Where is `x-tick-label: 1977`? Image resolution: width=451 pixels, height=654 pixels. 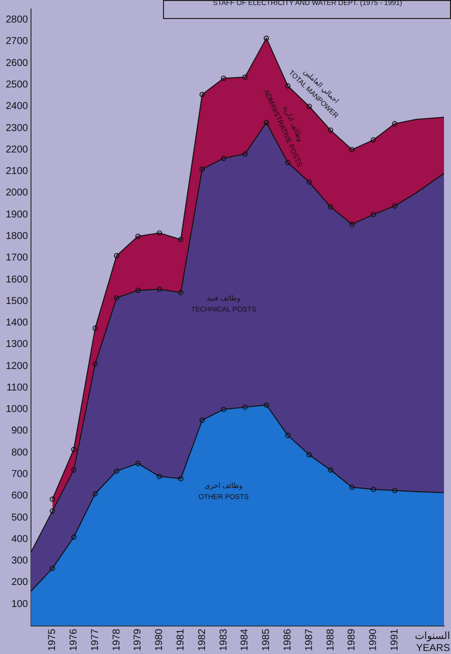 x-tick-label: 1977 is located at coordinates (95, 640).